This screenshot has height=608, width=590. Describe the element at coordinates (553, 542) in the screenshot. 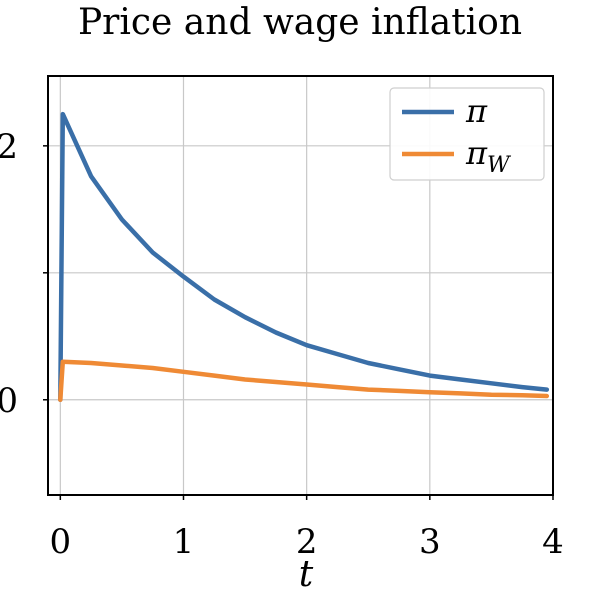

I see `x-tick-label: 4` at that location.